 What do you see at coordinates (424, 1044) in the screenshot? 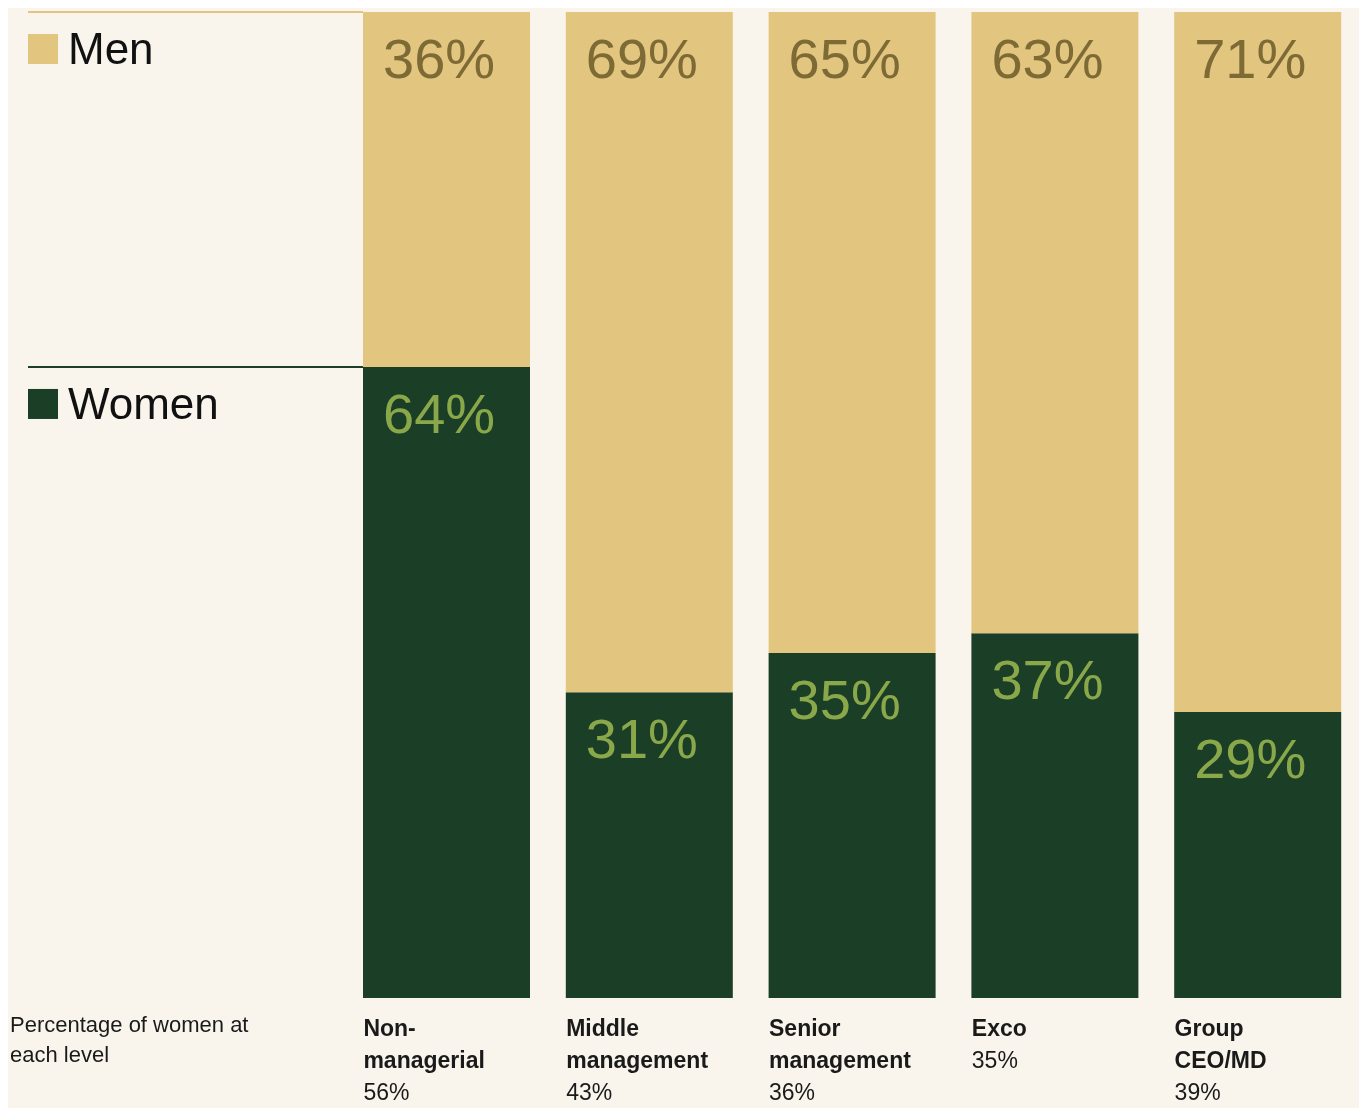
I see `x-tick-label: Non-managerial` at bounding box center [424, 1044].